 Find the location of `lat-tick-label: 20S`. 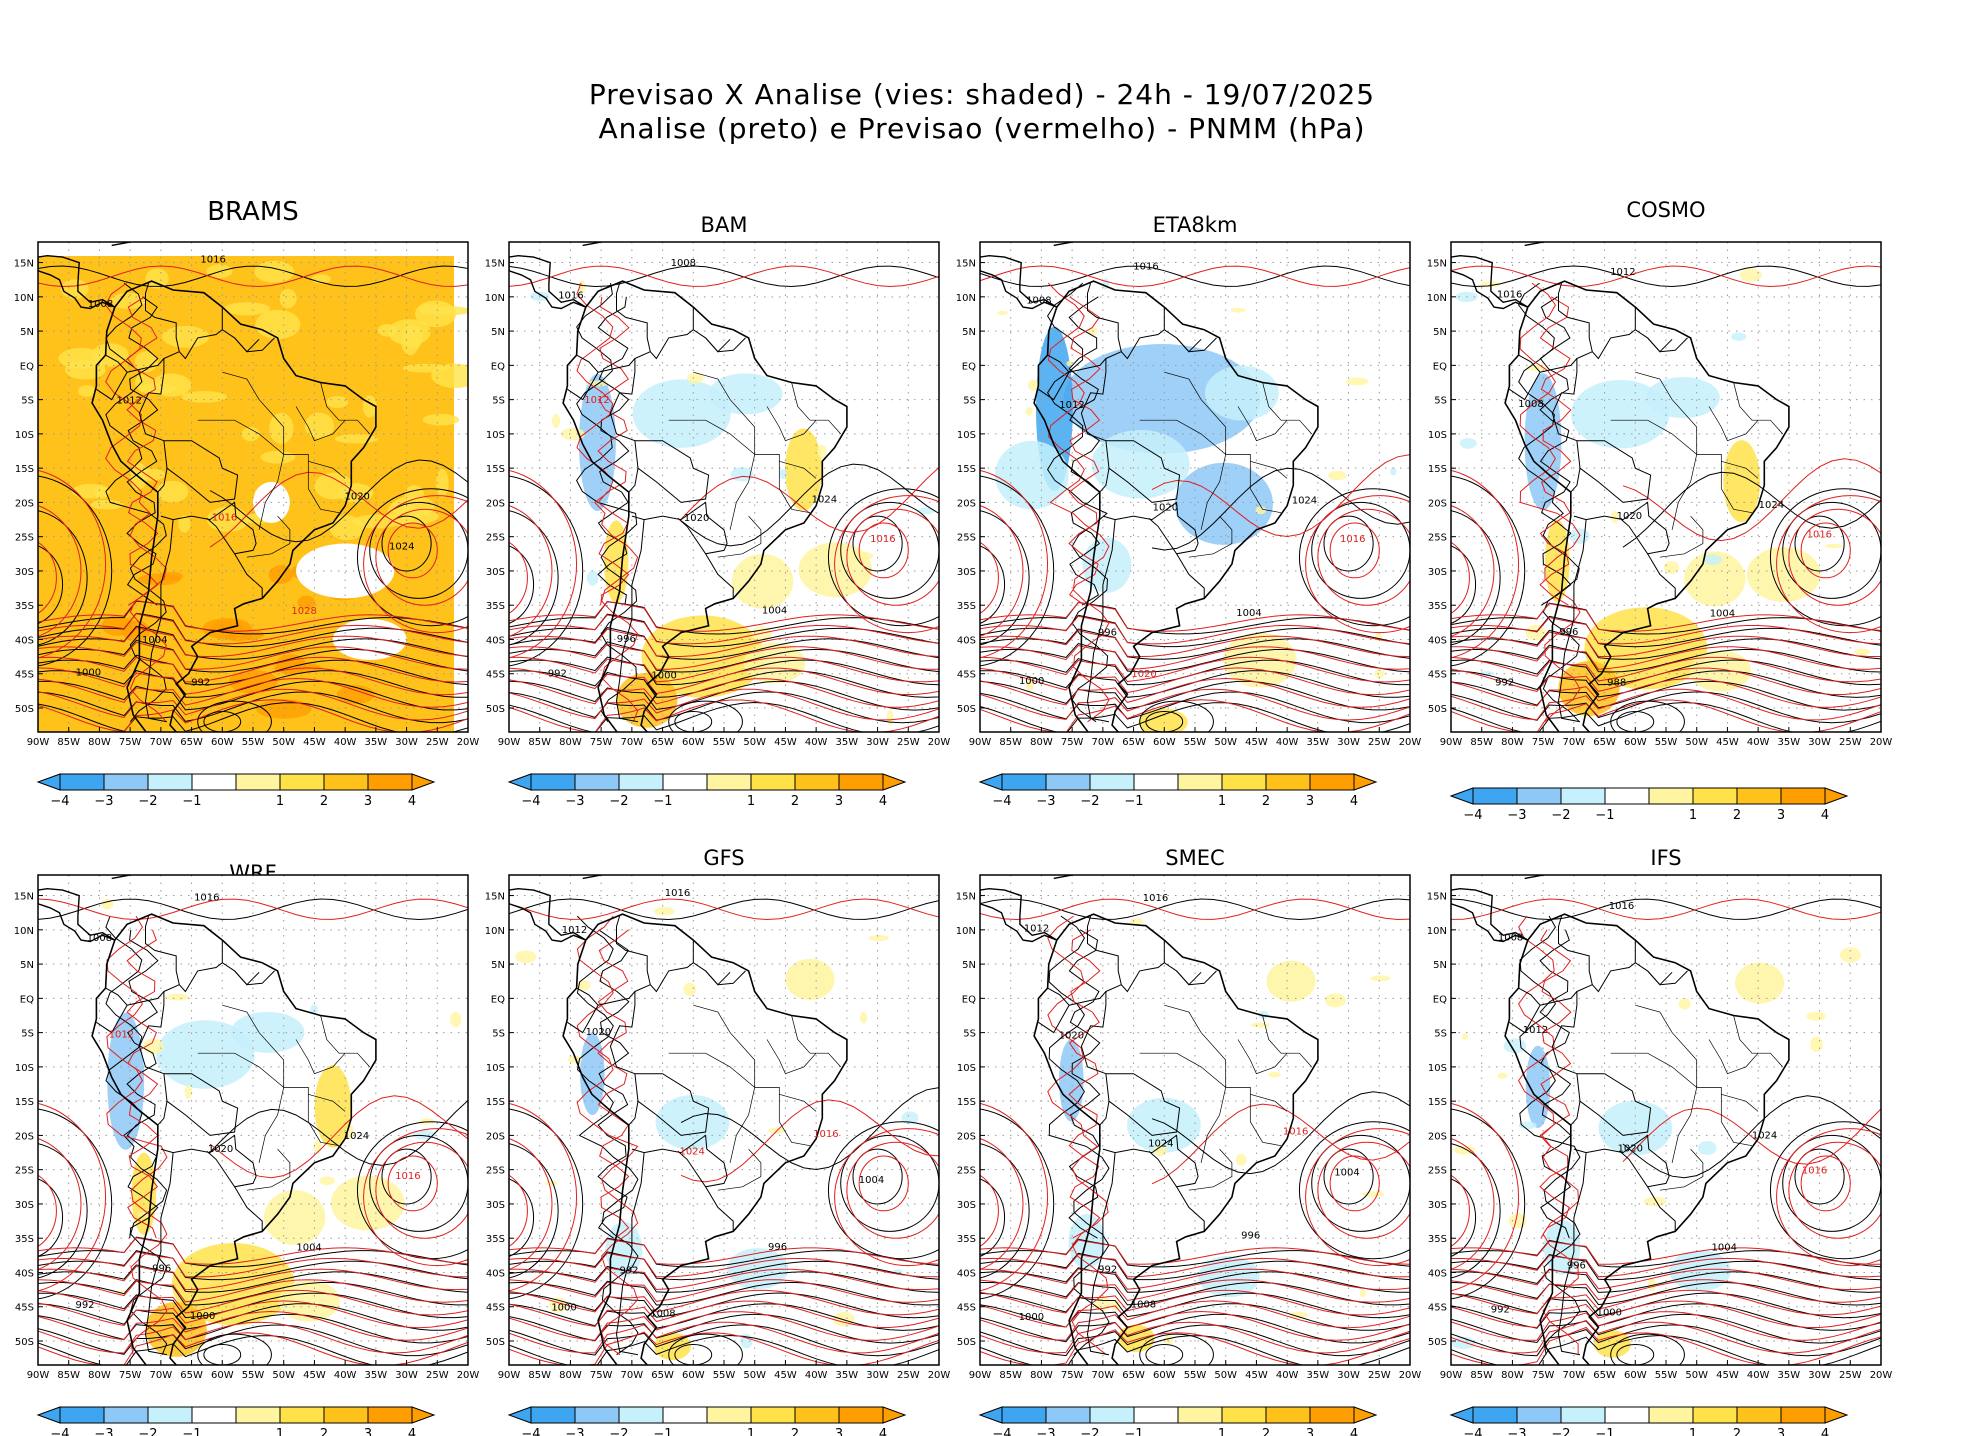

lat-tick-label: 20S is located at coordinates (495, 1136).